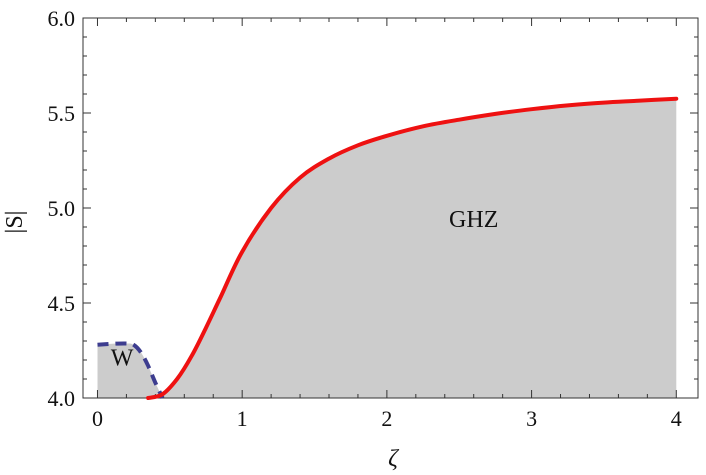 Image resolution: width=706 pixels, height=475 pixels. Describe the element at coordinates (531, 418) in the screenshot. I see `x-tick-label: 3` at that location.